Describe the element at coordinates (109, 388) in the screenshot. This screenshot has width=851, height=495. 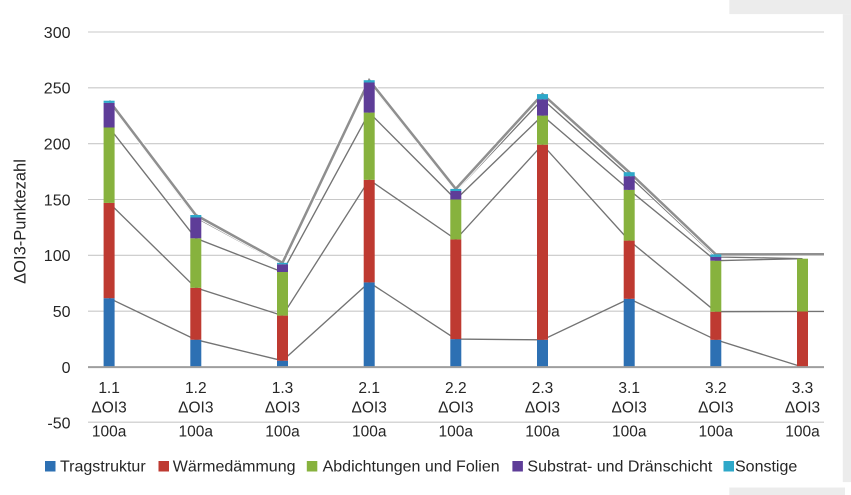
I see `svg-text: 1.1` at that location.